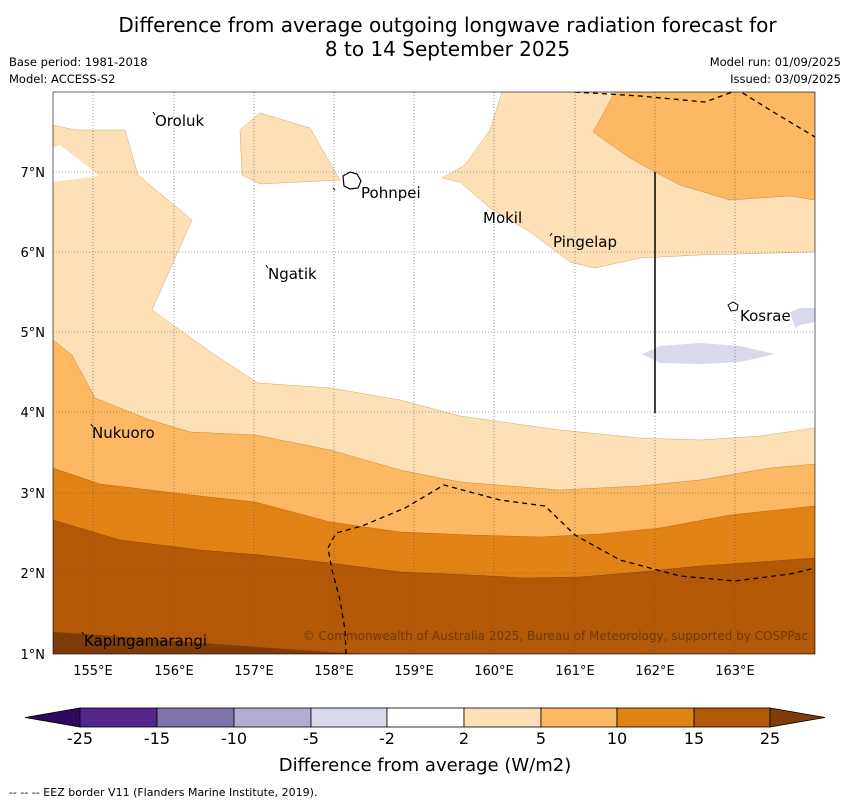  Describe the element at coordinates (708, 353) in the screenshot. I see `negative-patch-kosrae-south` at that location.